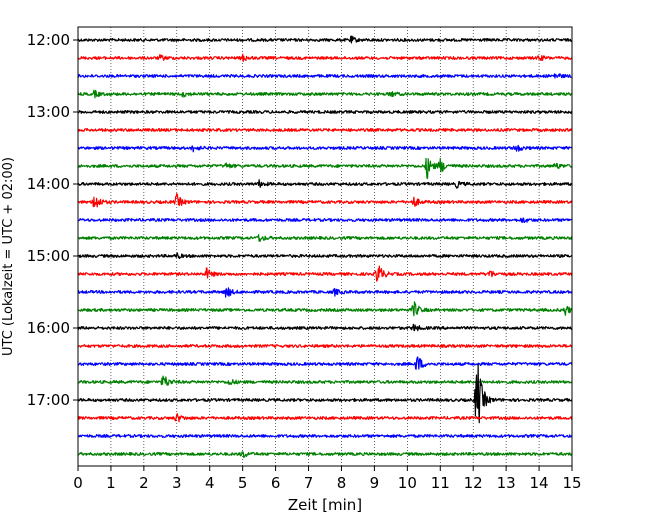 This screenshot has height=520, width=650. I want to click on x-tick-label: 15, so click(571, 483).